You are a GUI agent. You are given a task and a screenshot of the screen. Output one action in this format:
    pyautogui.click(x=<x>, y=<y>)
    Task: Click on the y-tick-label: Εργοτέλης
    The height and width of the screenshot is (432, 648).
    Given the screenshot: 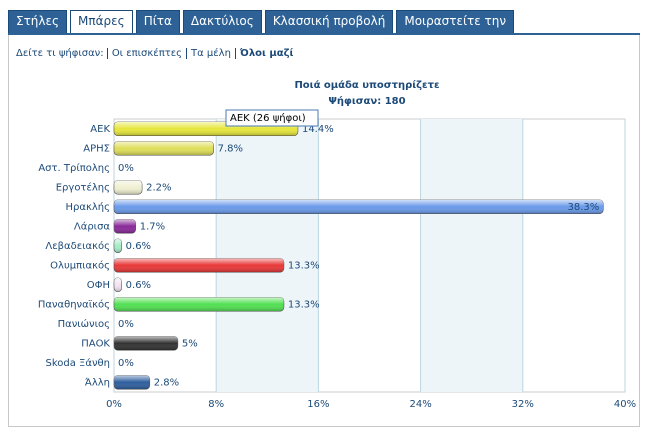 What is the action you would take?
    pyautogui.click(x=83, y=187)
    